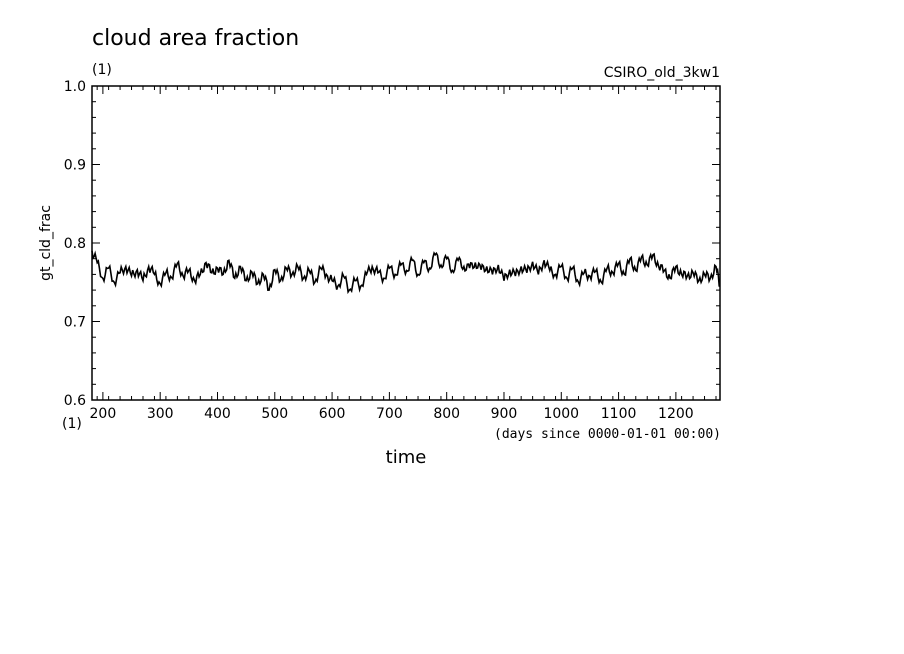  I want to click on x-tick-label: 1100, so click(619, 414).